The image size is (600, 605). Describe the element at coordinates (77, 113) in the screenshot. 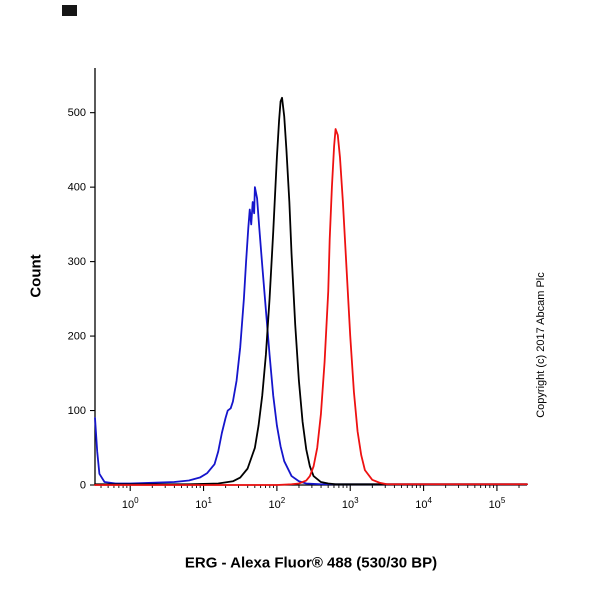

I see `svg-text: 500` at that location.